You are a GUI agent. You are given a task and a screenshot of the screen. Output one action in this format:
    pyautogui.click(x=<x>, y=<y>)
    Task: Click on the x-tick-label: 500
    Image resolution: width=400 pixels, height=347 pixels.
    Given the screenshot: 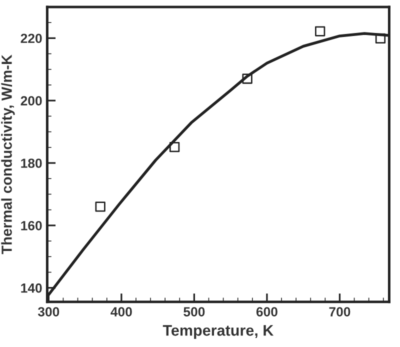 What is the action you would take?
    pyautogui.click(x=194, y=311)
    